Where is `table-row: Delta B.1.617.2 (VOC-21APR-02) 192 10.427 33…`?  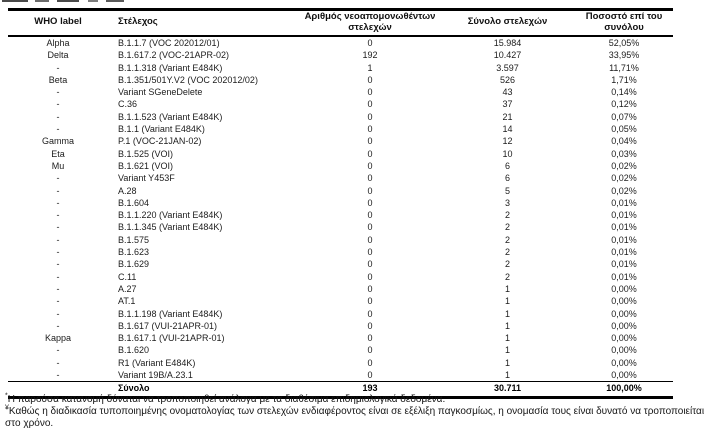
table-row: Delta B.1.617.2 (VOC-21APR-02) 192 10.427 33… is located at coordinates (340, 55).